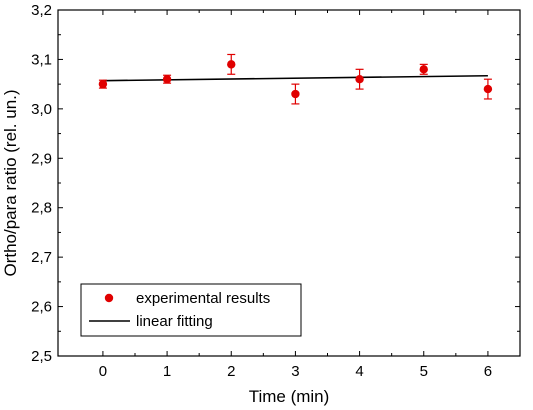 This screenshot has width=533, height=410. I want to click on fit-line, so click(295, 78).